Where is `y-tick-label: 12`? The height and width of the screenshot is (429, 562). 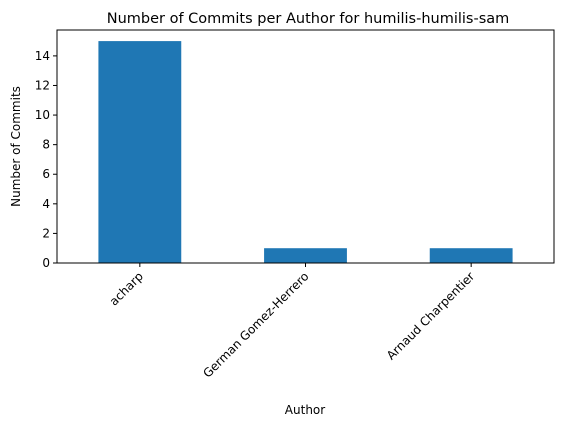
y-tick-label: 12 is located at coordinates (42, 85).